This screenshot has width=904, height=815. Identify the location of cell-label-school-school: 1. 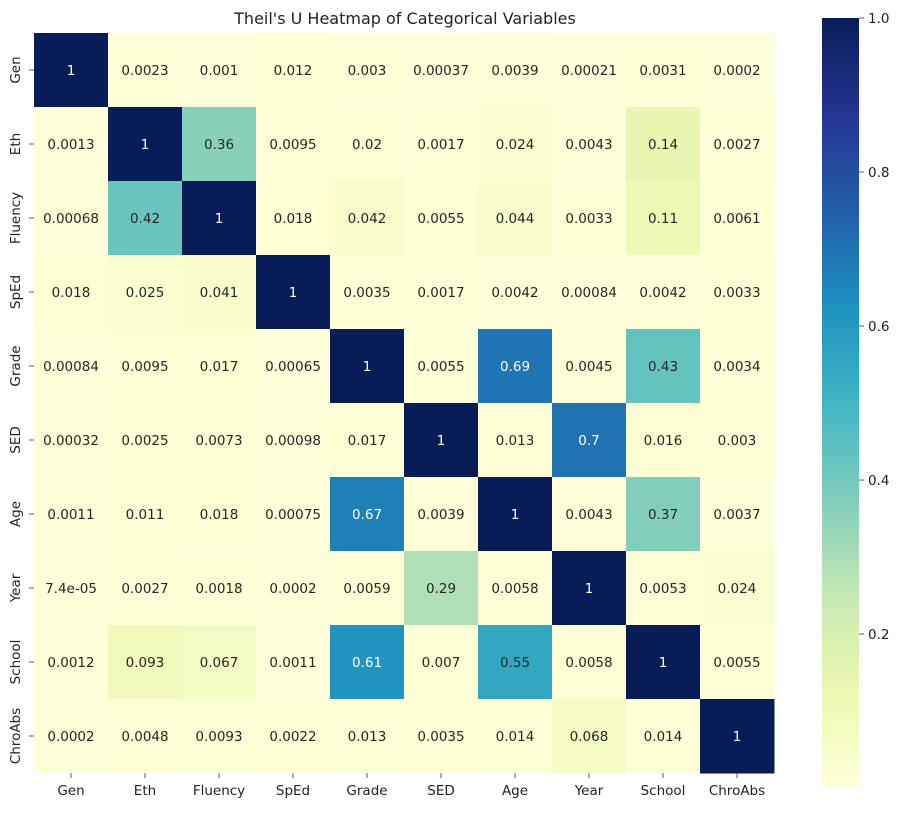
(663, 663).